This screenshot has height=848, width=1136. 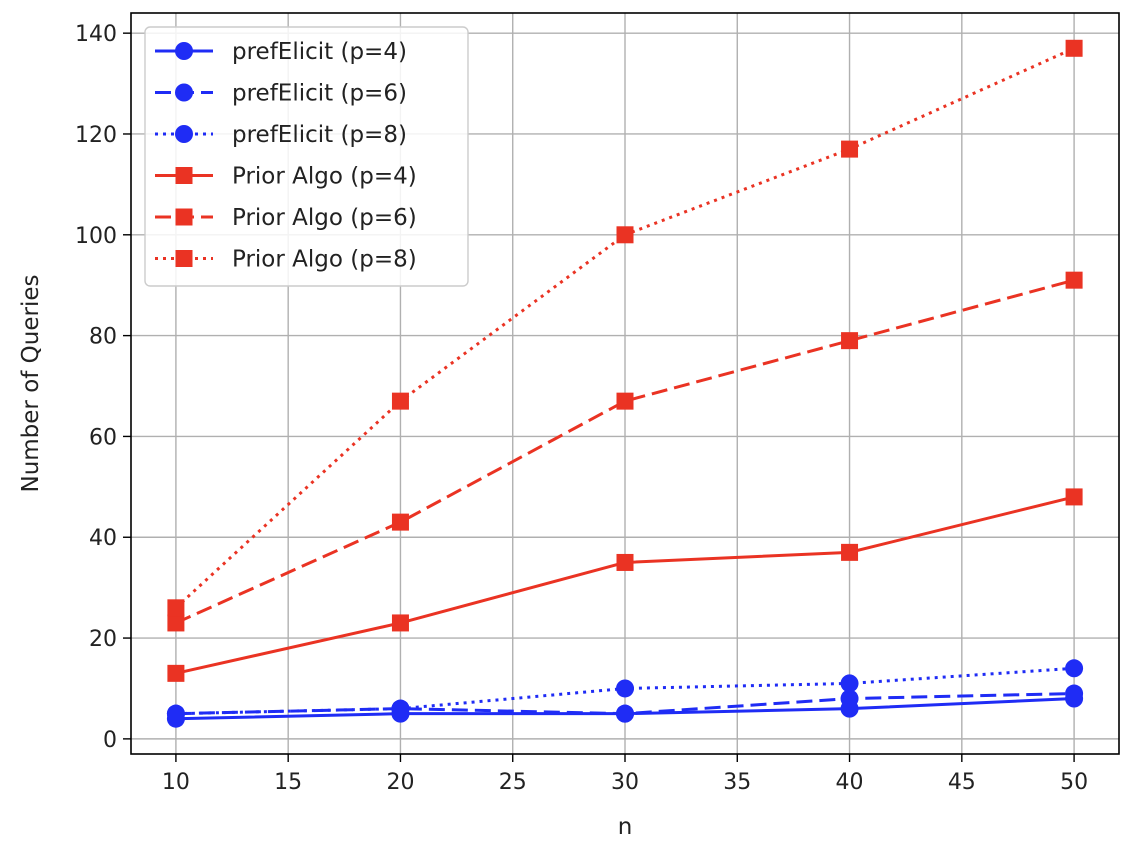 What do you see at coordinates (513, 782) in the screenshot?
I see `x-tick-label: 25` at bounding box center [513, 782].